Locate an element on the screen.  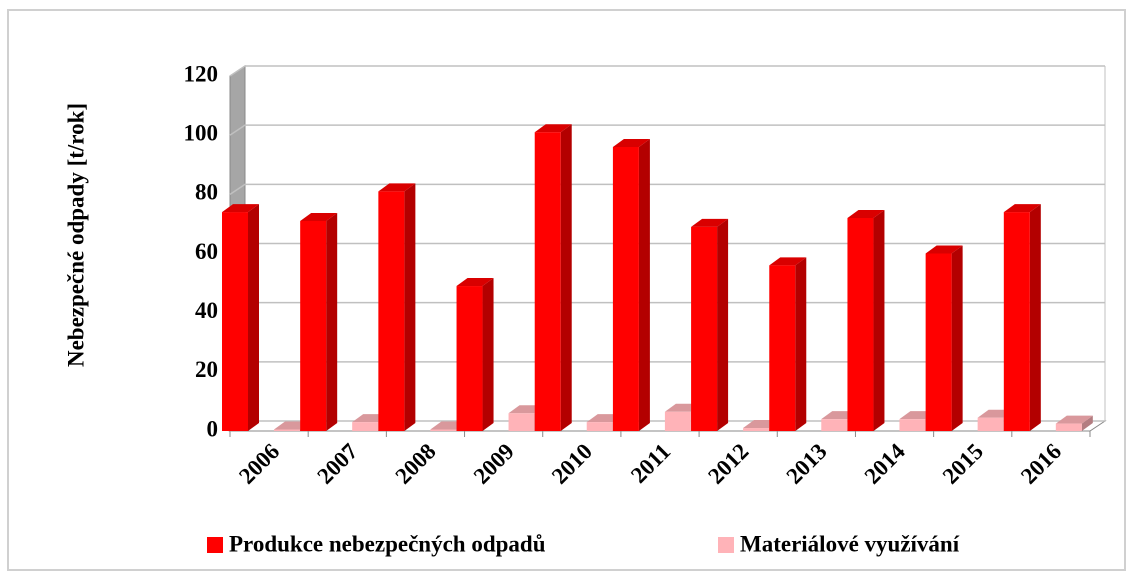
y-tick-label: 80 is located at coordinates (206, 192).